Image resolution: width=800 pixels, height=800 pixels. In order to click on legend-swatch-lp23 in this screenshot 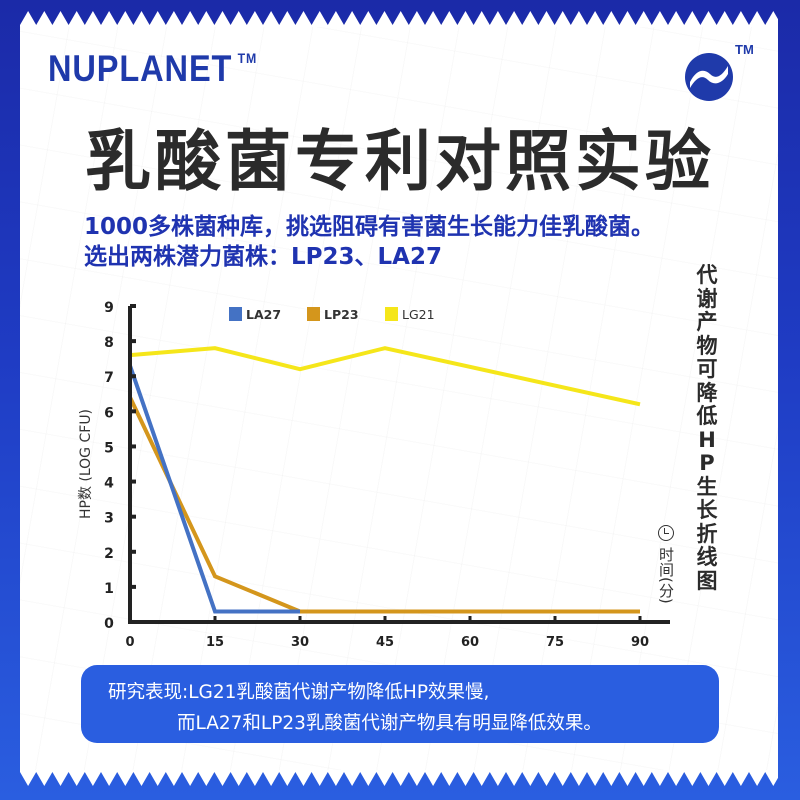, I will do `click(313, 314)`.